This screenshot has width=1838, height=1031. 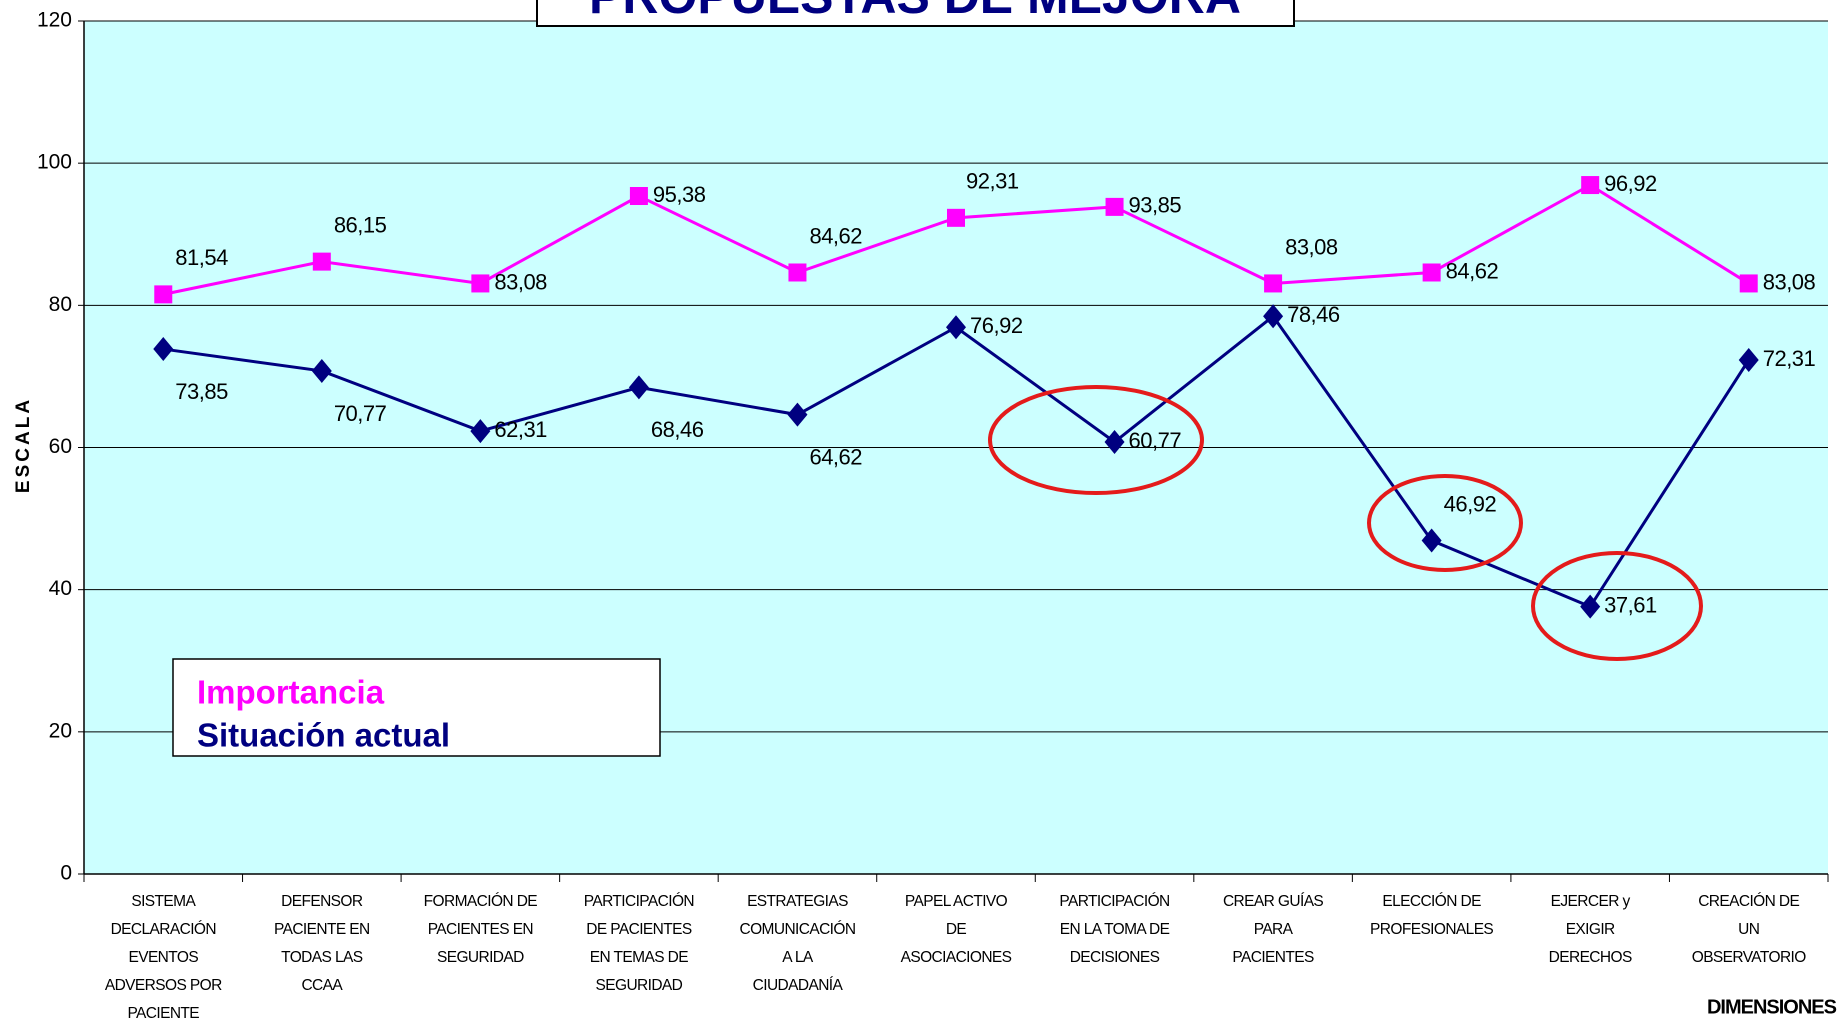 What do you see at coordinates (996, 325) in the screenshot?
I see `data-label: 76,92` at bounding box center [996, 325].